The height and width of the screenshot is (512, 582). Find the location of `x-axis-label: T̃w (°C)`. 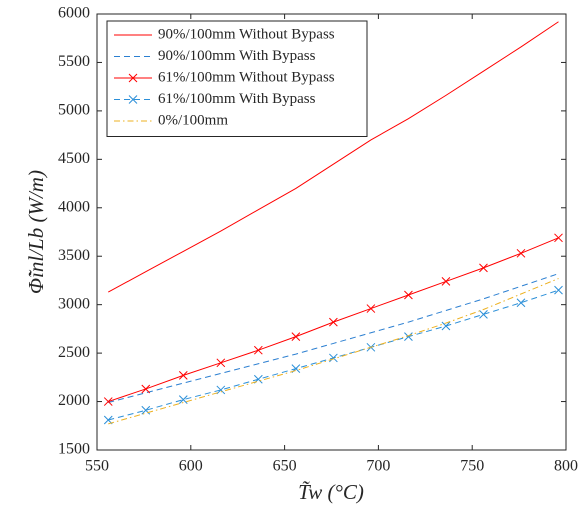

x-axis-label: T̃w (°C) is located at coordinates (331, 492).